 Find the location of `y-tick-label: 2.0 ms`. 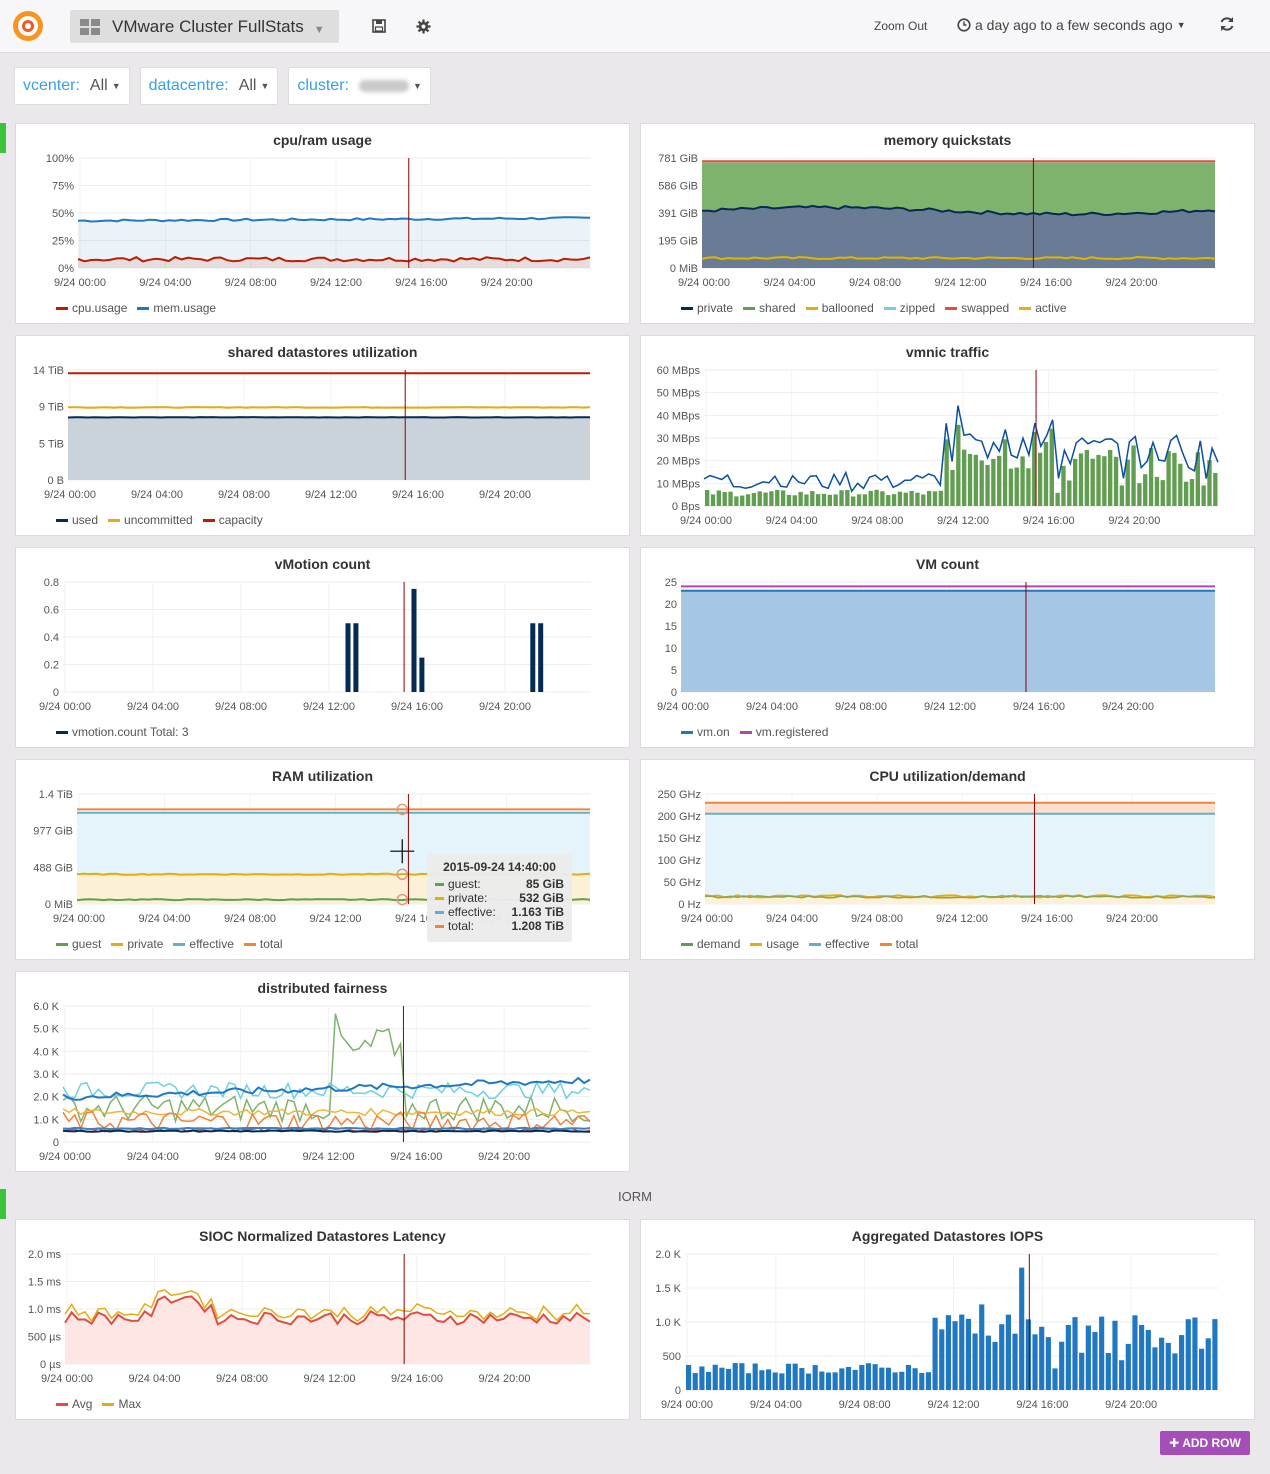

y-tick-label: 2.0 ms is located at coordinates (45, 1255).